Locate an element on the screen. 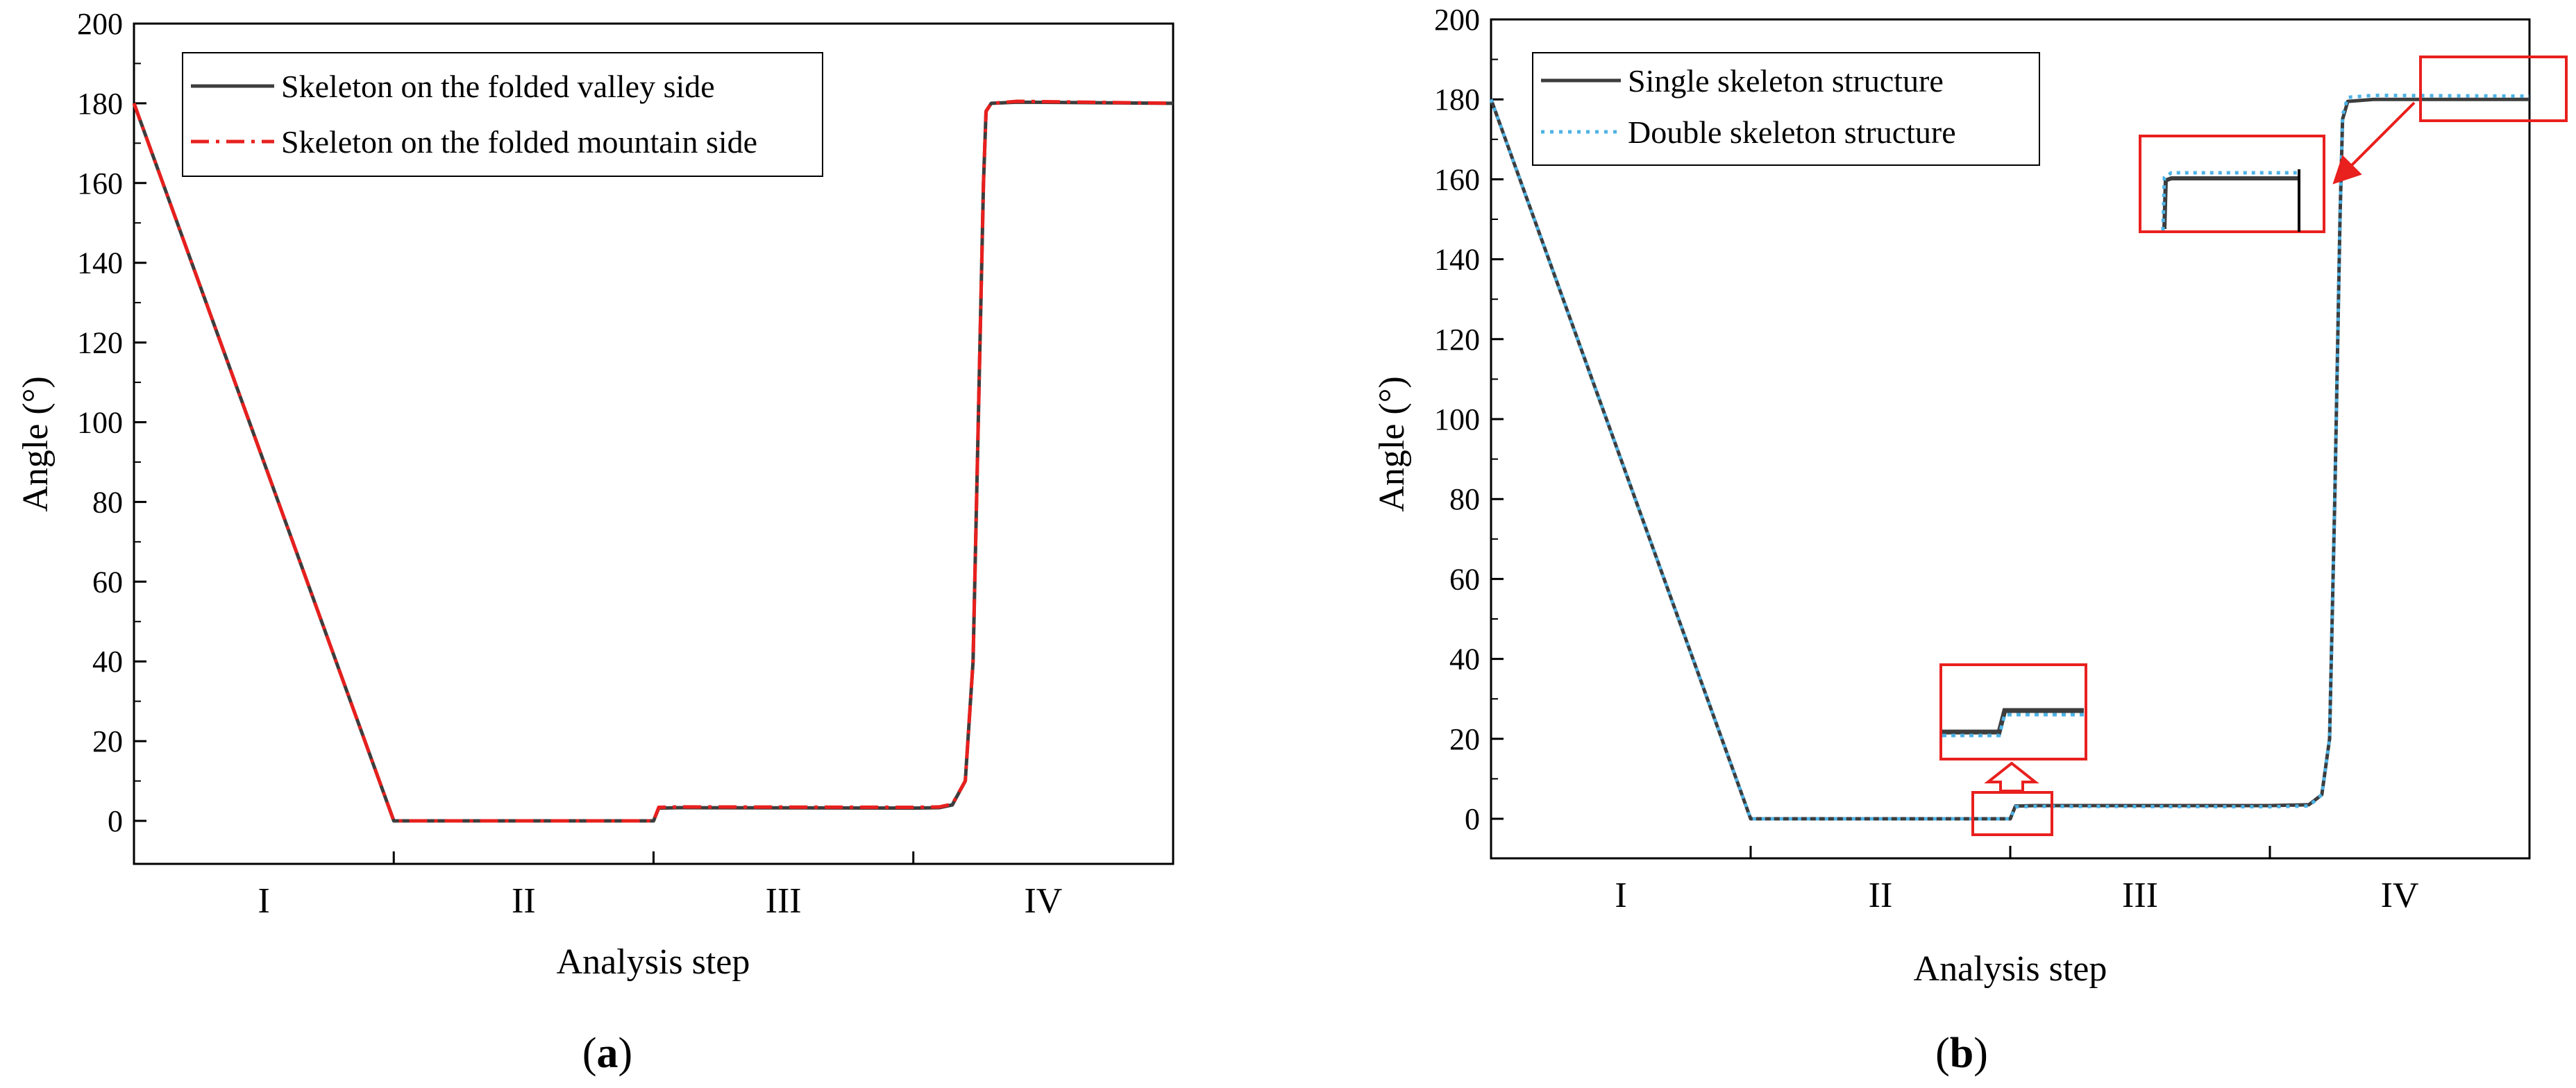 Image resolution: width=2576 pixels, height=1088 pixels. panel-letter: b is located at coordinates (1961, 1053).